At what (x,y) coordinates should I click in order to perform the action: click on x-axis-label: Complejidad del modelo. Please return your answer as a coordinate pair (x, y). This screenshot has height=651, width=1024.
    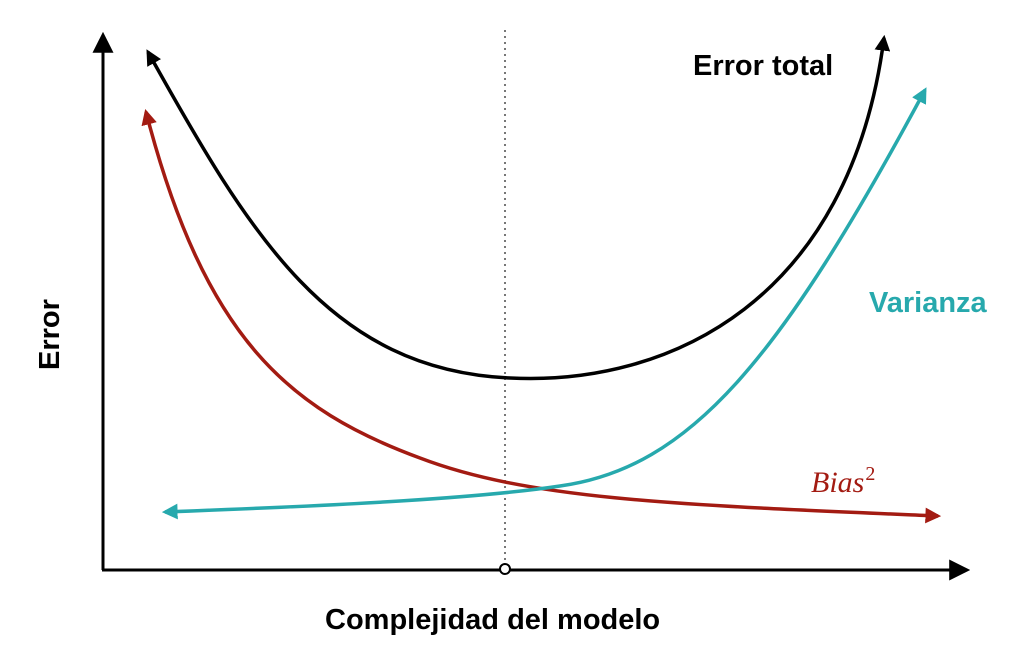
    Looking at the image, I should click on (493, 620).